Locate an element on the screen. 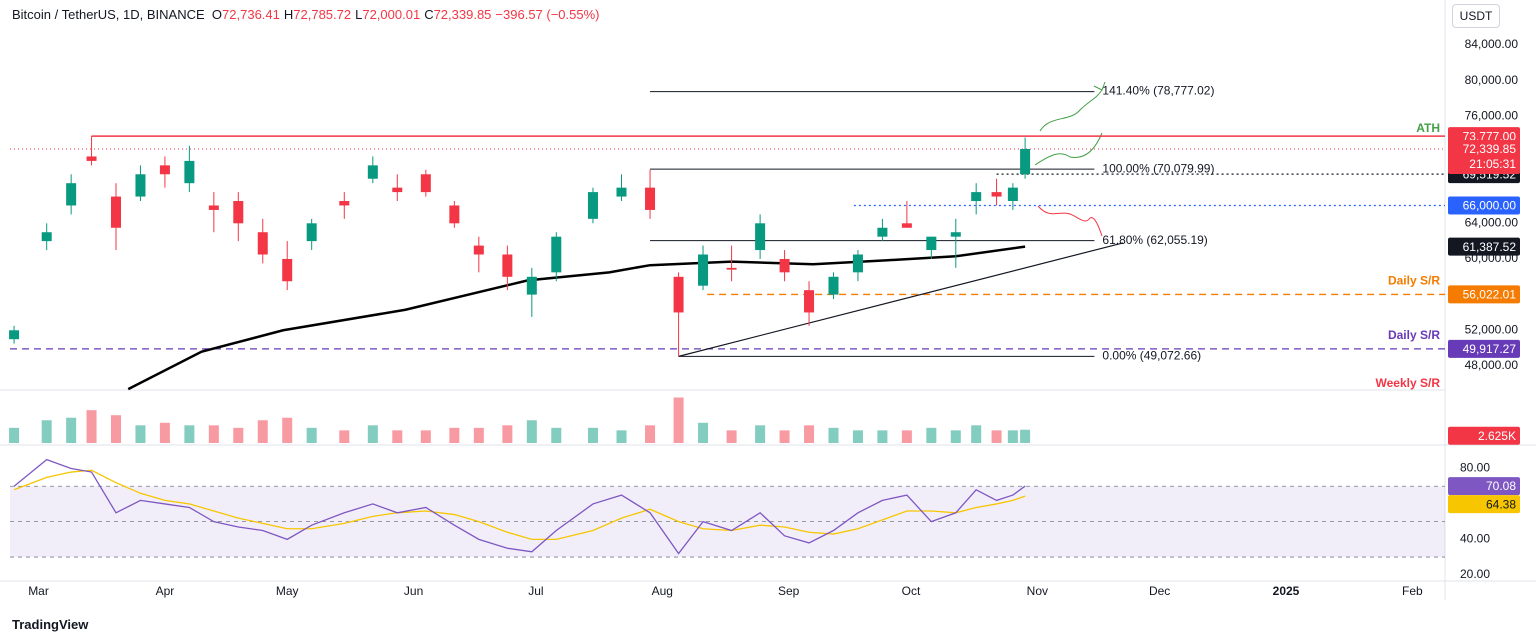 The image size is (1536, 644). ohlc-values: O72,736.41 H72,785.72 L72,000.01 C72,339.85 is located at coordinates (354, 14).